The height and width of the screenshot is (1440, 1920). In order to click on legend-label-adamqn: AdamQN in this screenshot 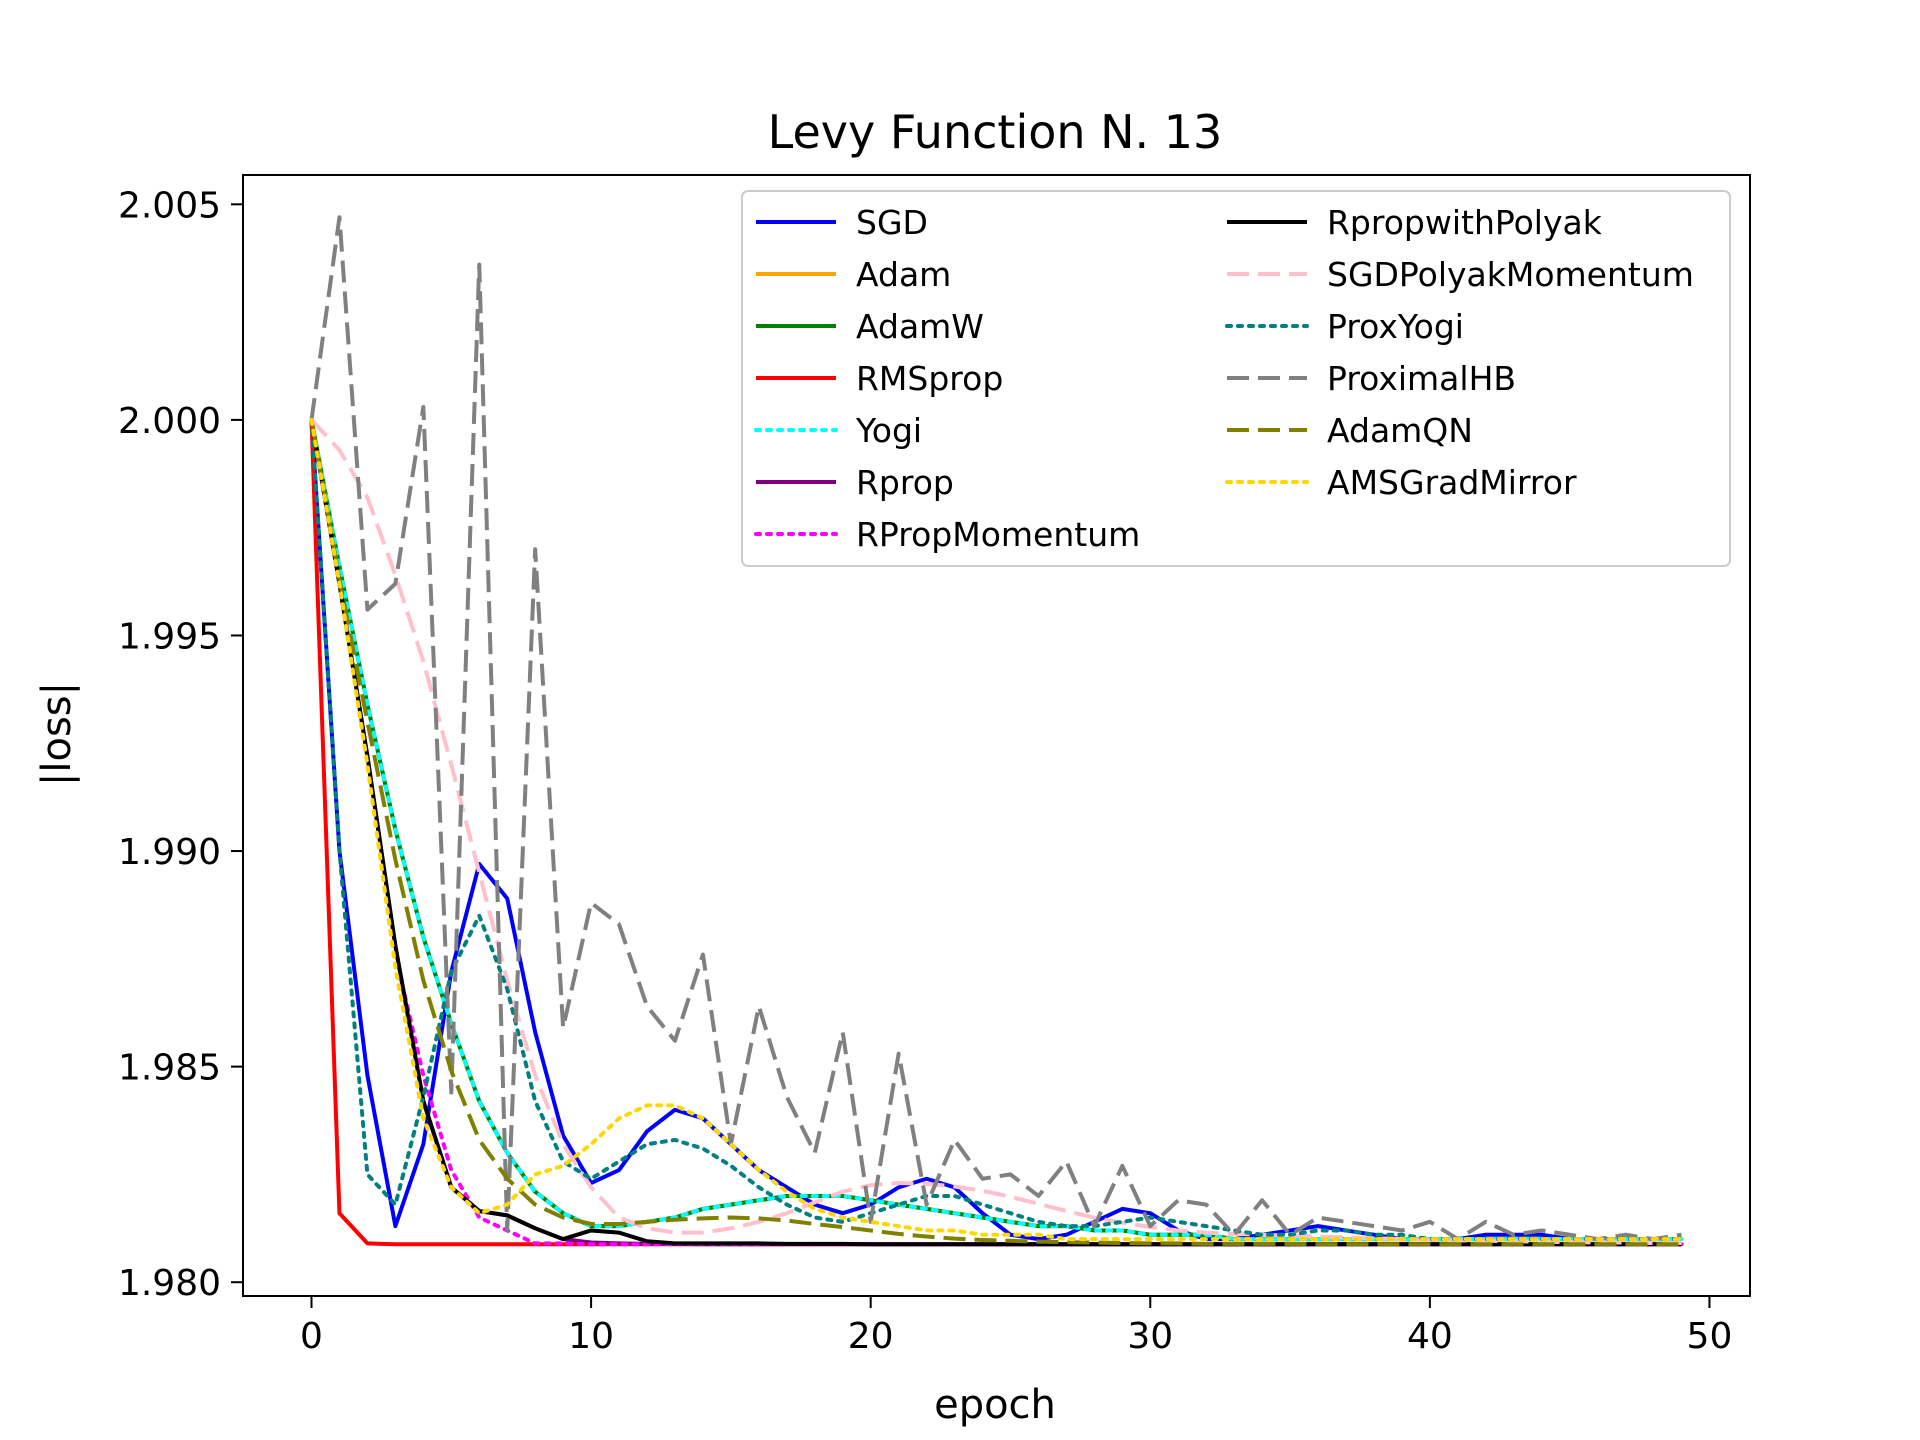, I will do `click(1400, 430)`.